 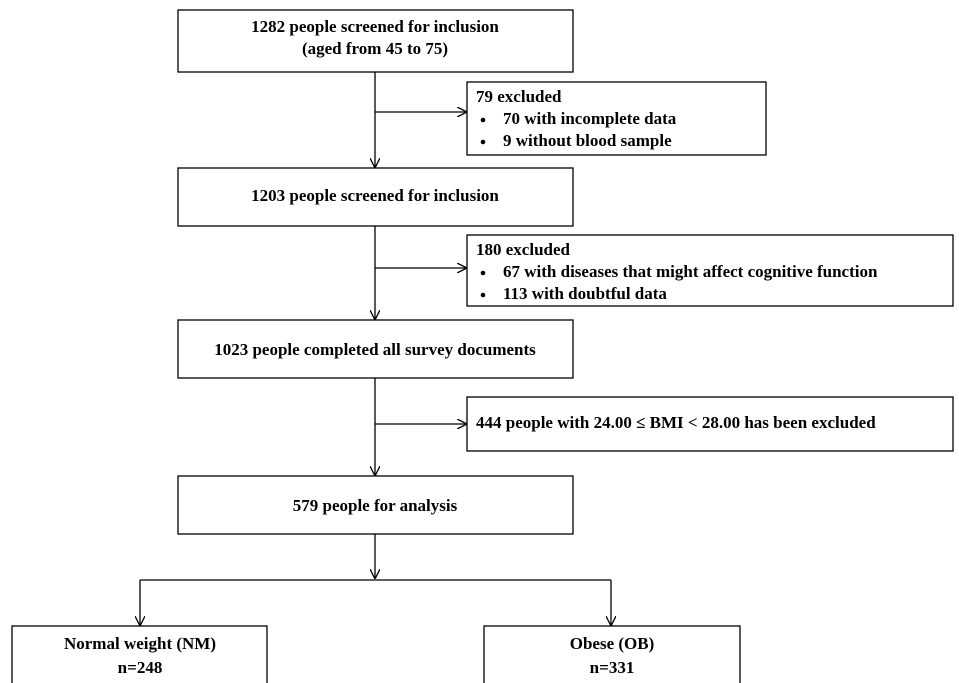 I want to click on exclusion-title: 180 excluded, so click(x=523, y=249).